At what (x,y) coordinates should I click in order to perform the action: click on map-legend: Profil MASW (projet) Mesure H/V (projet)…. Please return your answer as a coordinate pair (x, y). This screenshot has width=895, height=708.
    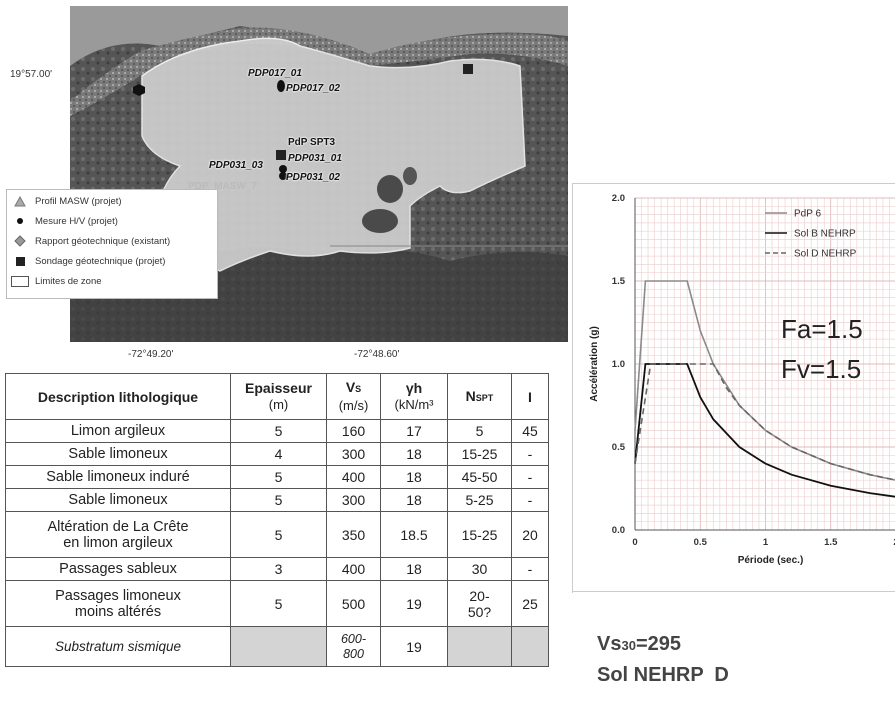
    Looking at the image, I should click on (112, 244).